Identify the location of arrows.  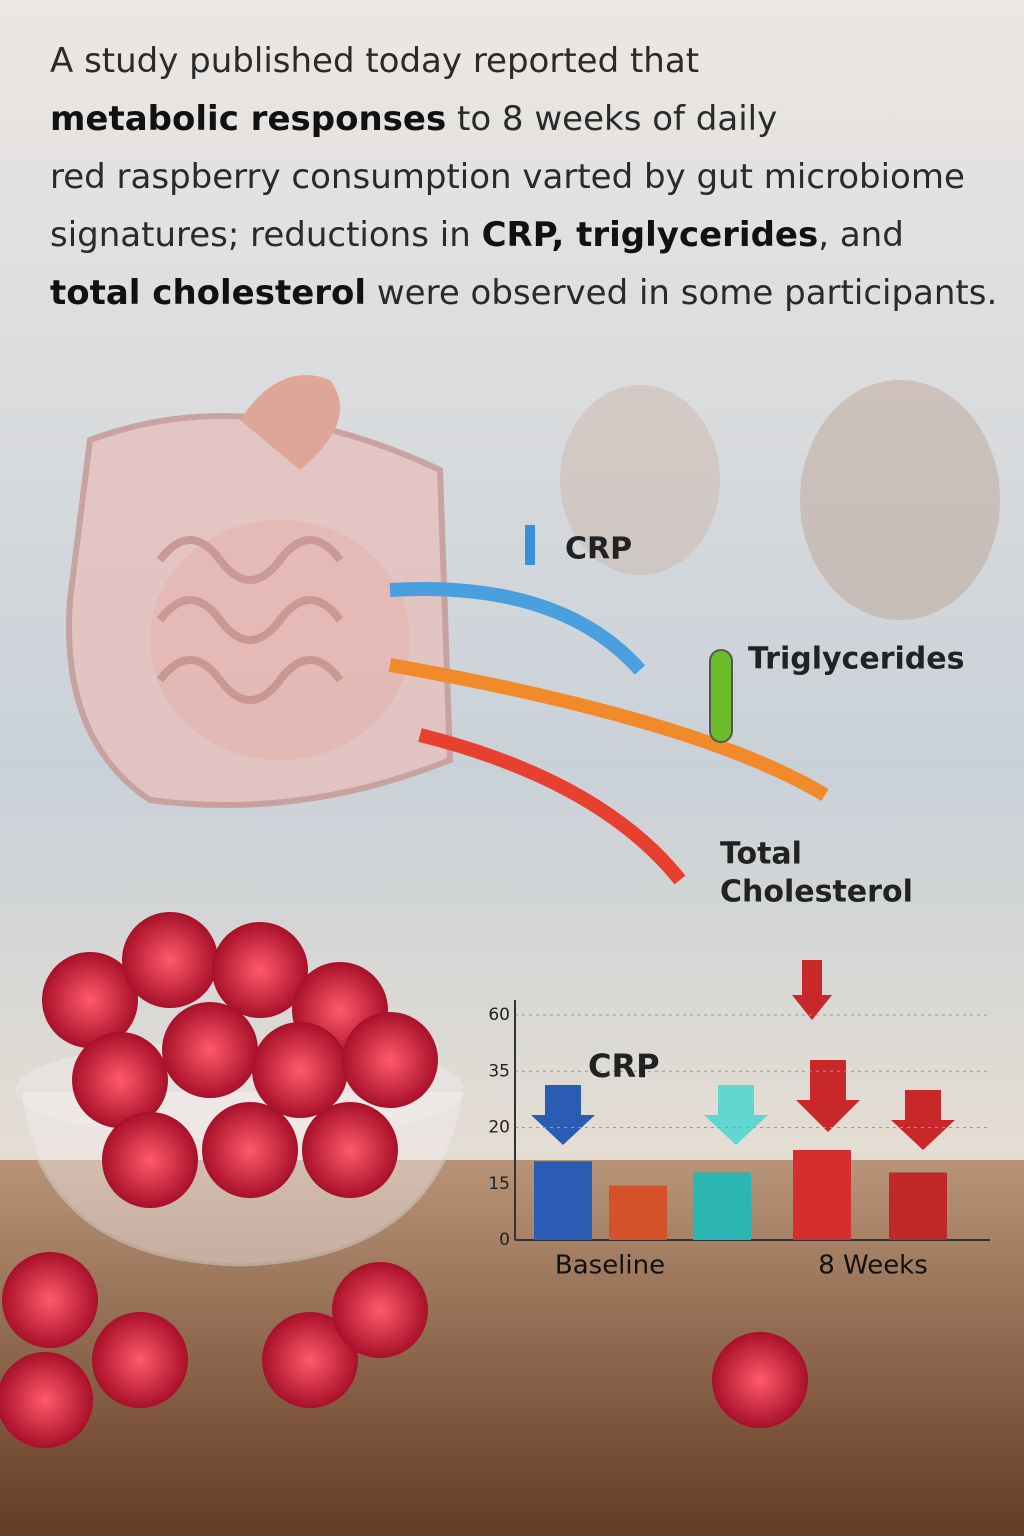
(608, 705).